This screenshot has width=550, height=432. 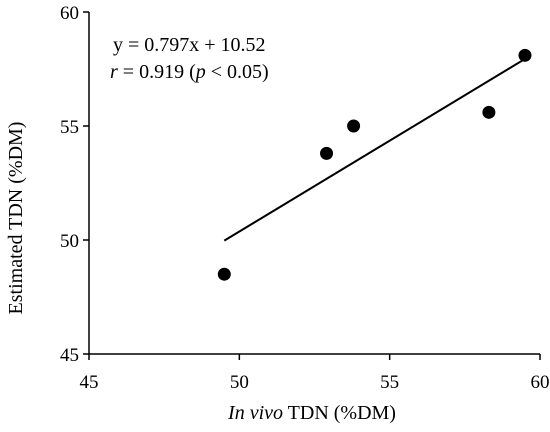 I want to click on y-tick-label-55: 55, so click(x=69, y=127).